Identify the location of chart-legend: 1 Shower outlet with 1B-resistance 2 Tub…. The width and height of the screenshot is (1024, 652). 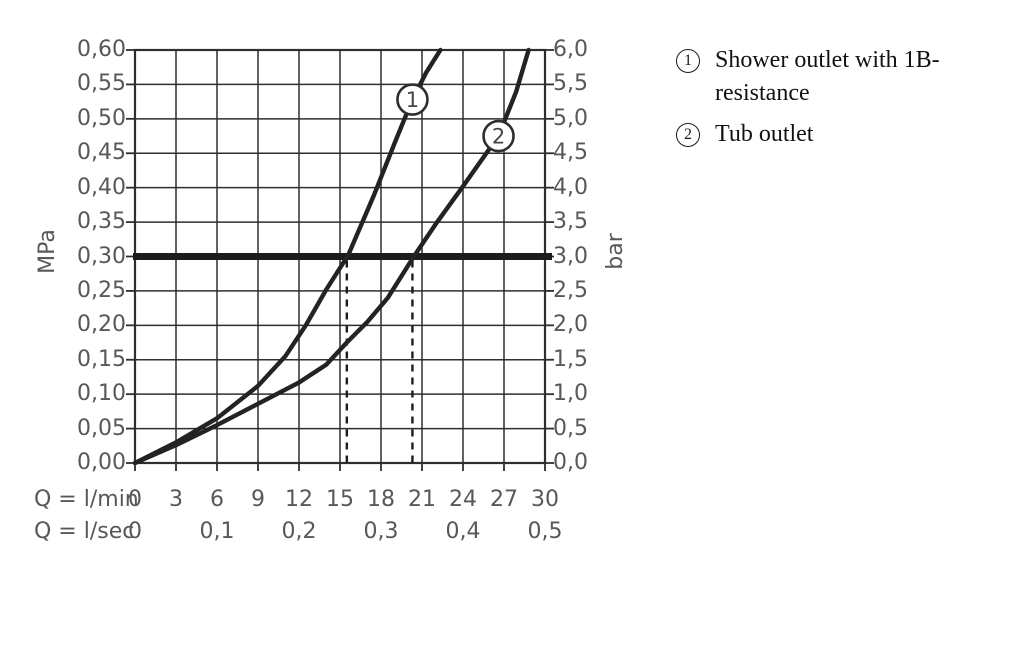
(841, 97).